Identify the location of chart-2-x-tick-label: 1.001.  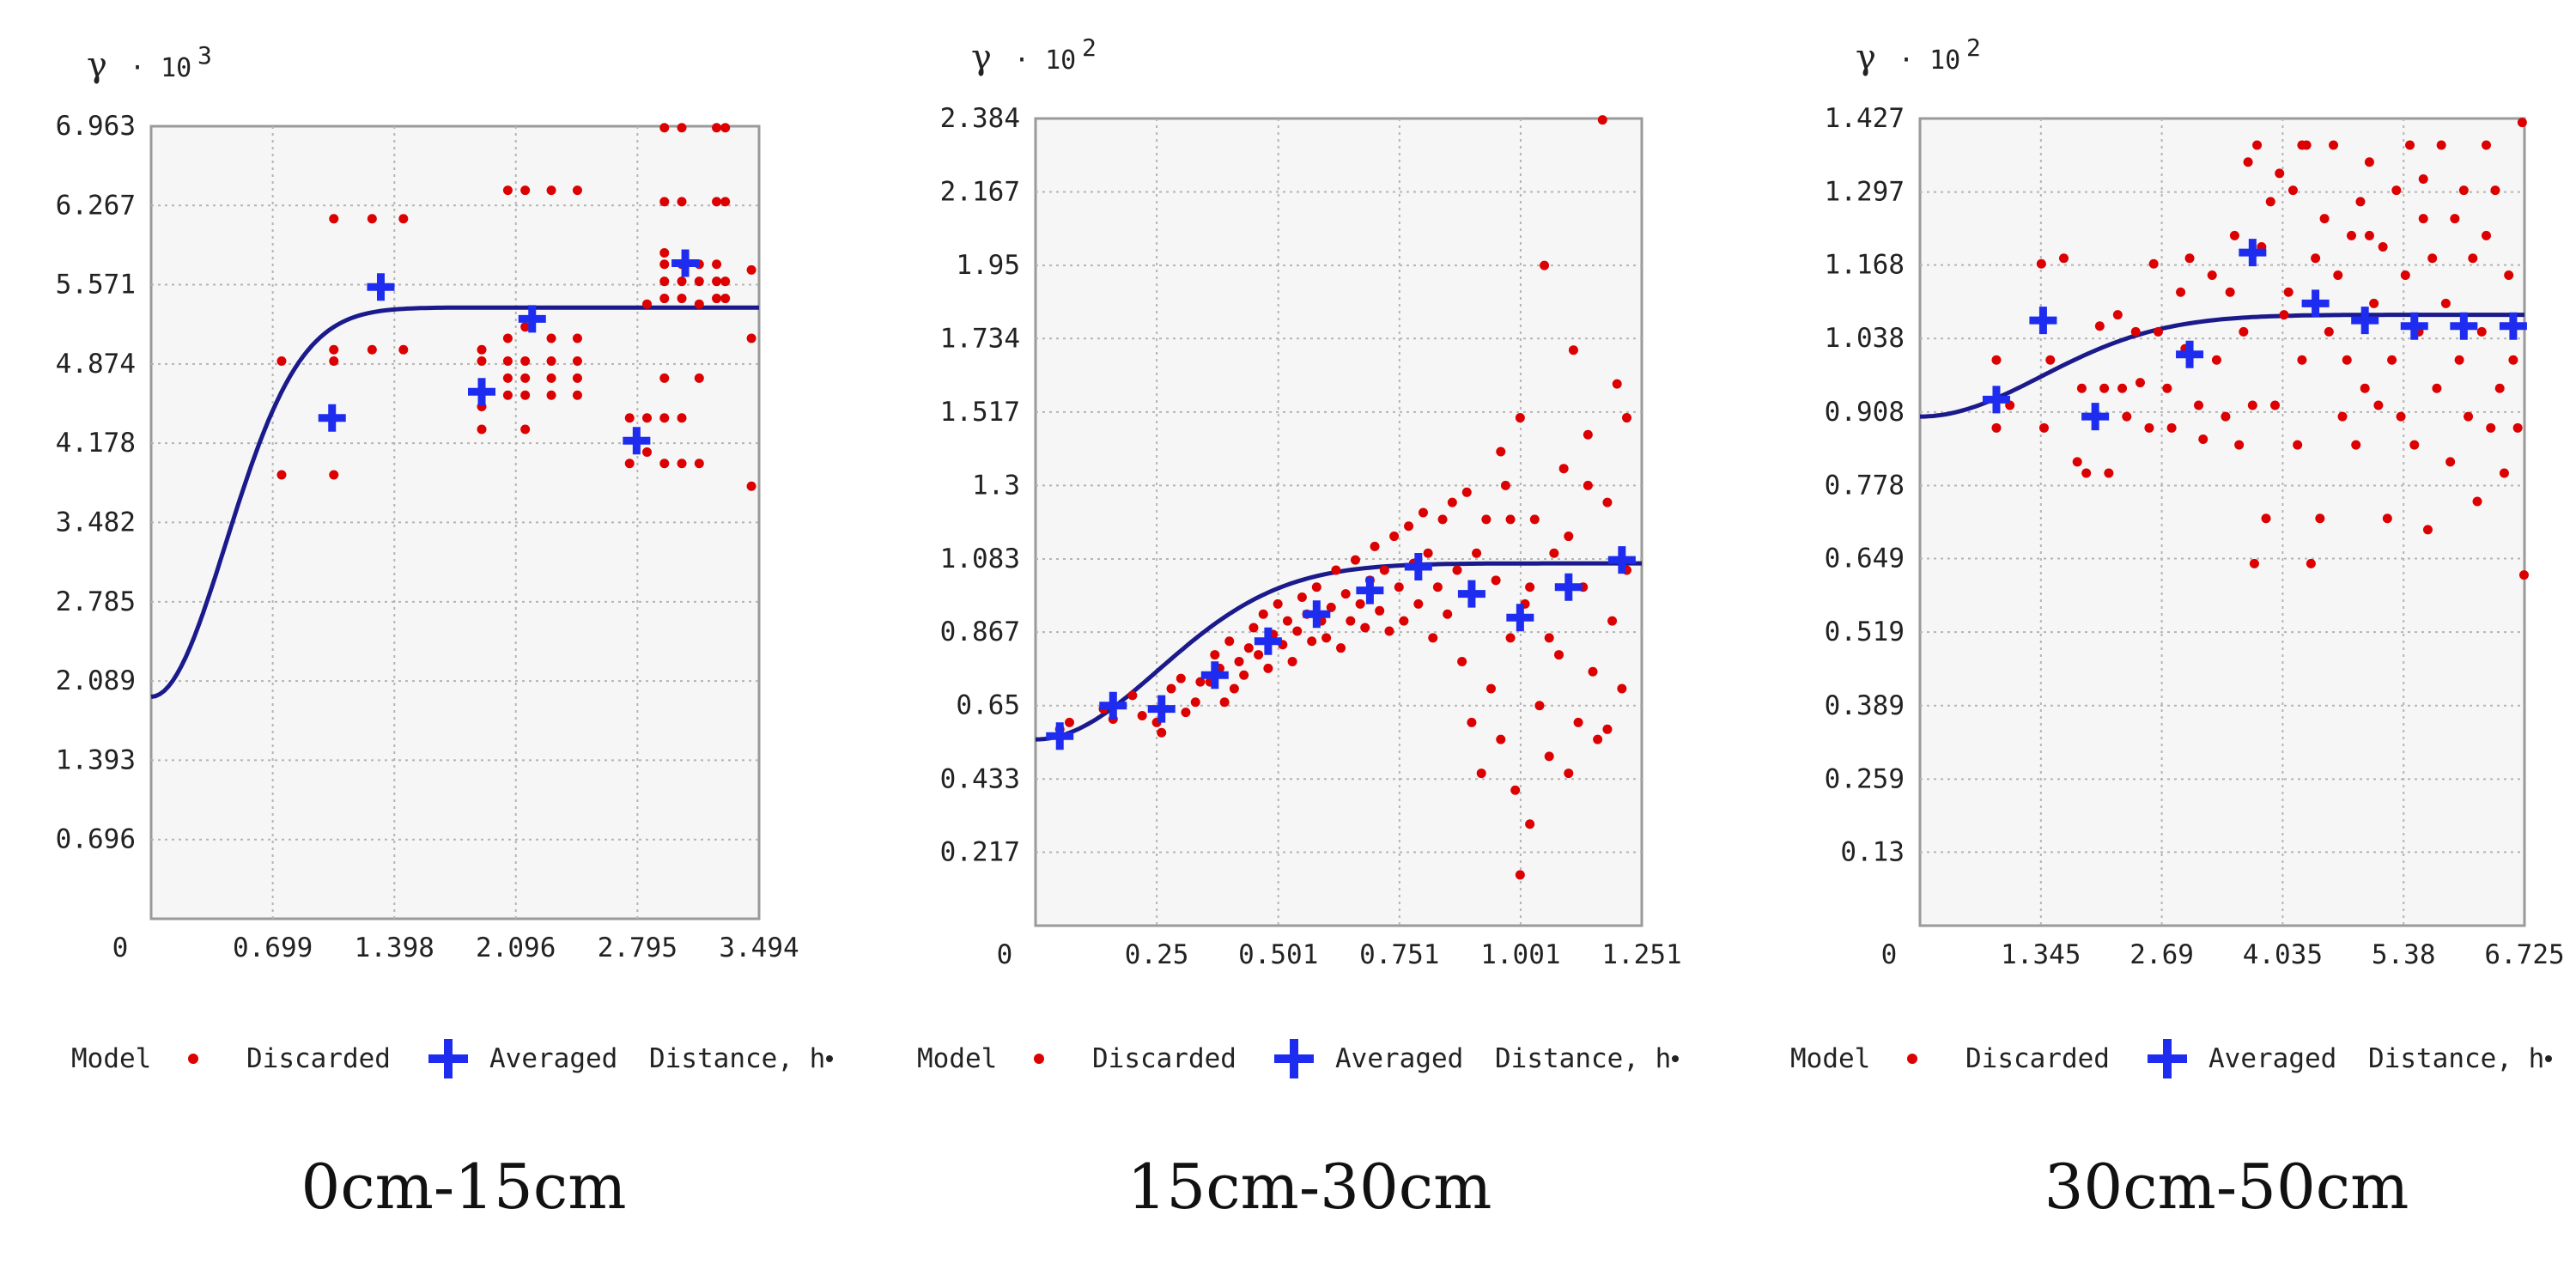
(1520, 954).